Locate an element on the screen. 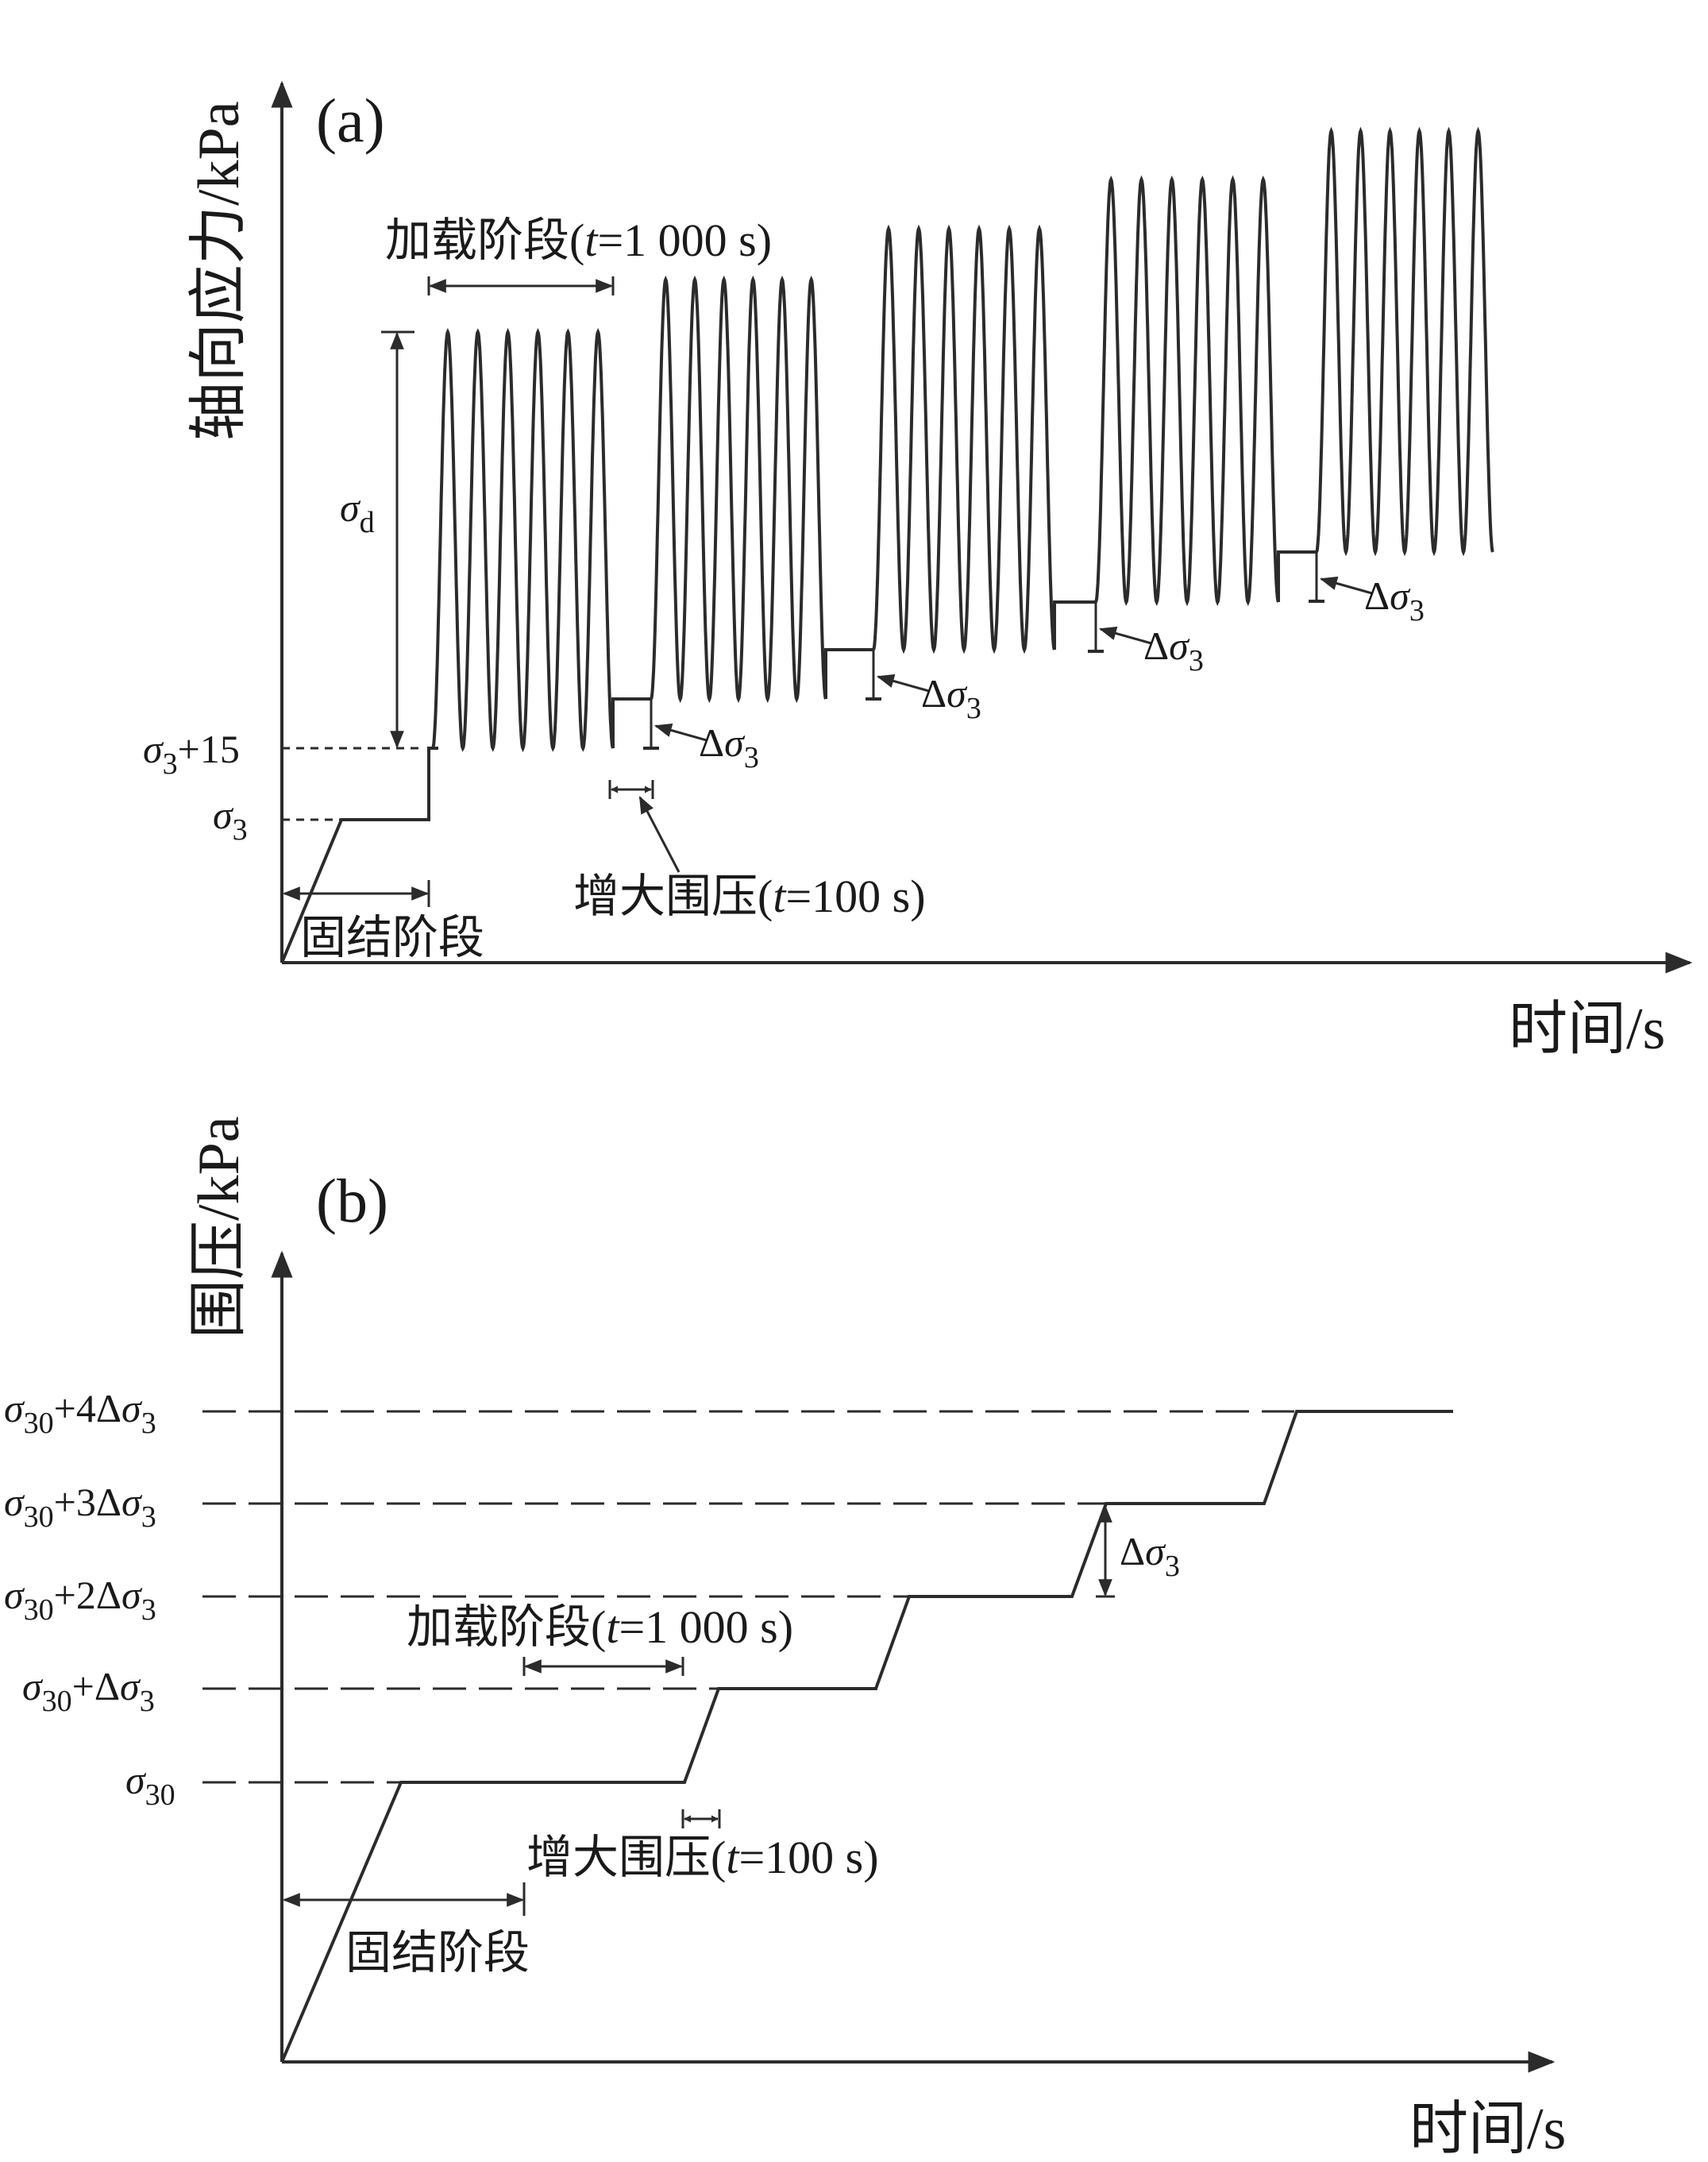 This screenshot has width=1708, height=2162. b-ytick-3: σ30+3Δσ3 is located at coordinates (80, 1507).